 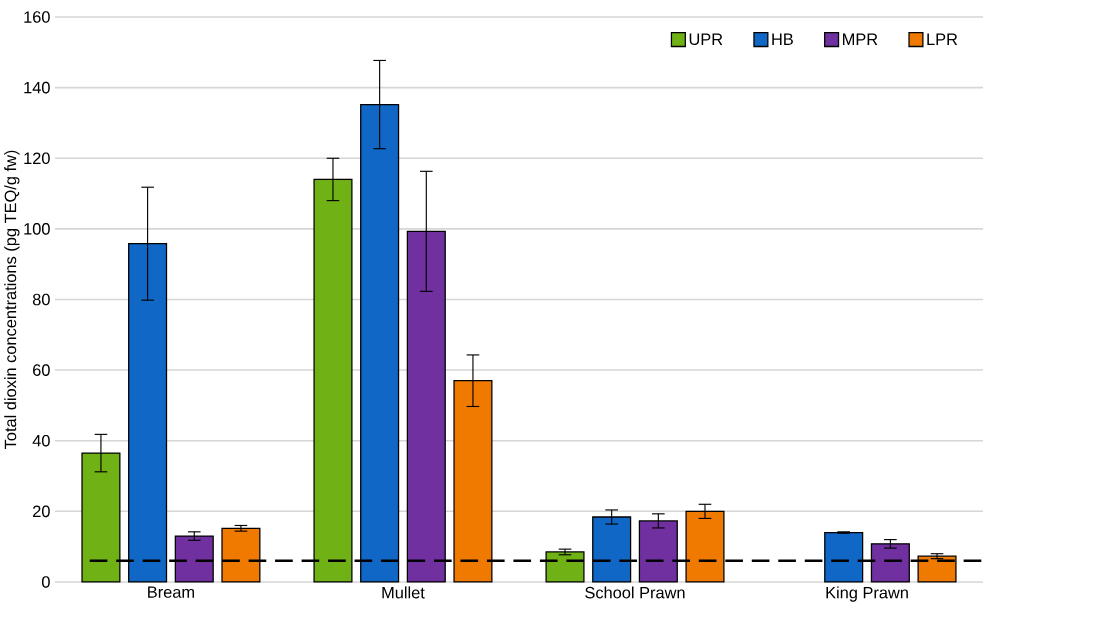 I want to click on x-tick-label: School Prawn, so click(x=635, y=592).